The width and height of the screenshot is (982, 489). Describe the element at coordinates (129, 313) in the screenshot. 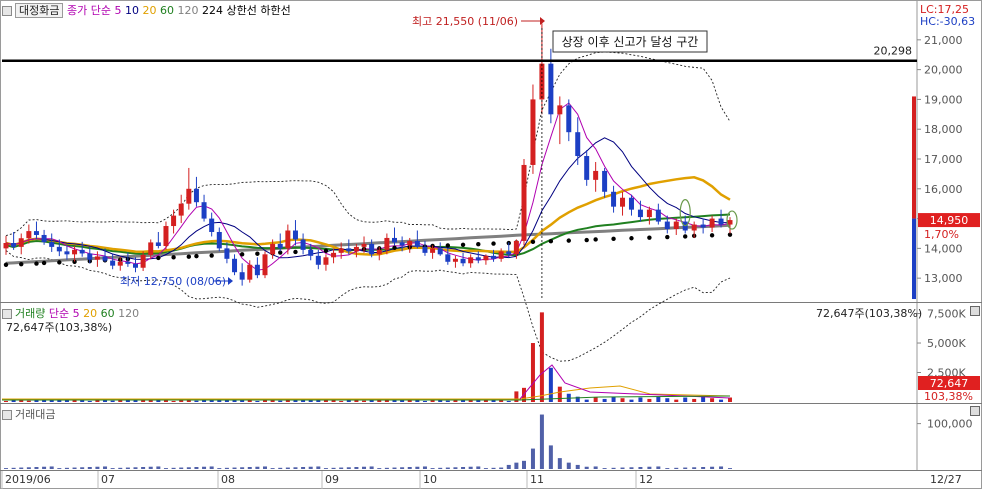

I see `volume-ma120: 120` at that location.